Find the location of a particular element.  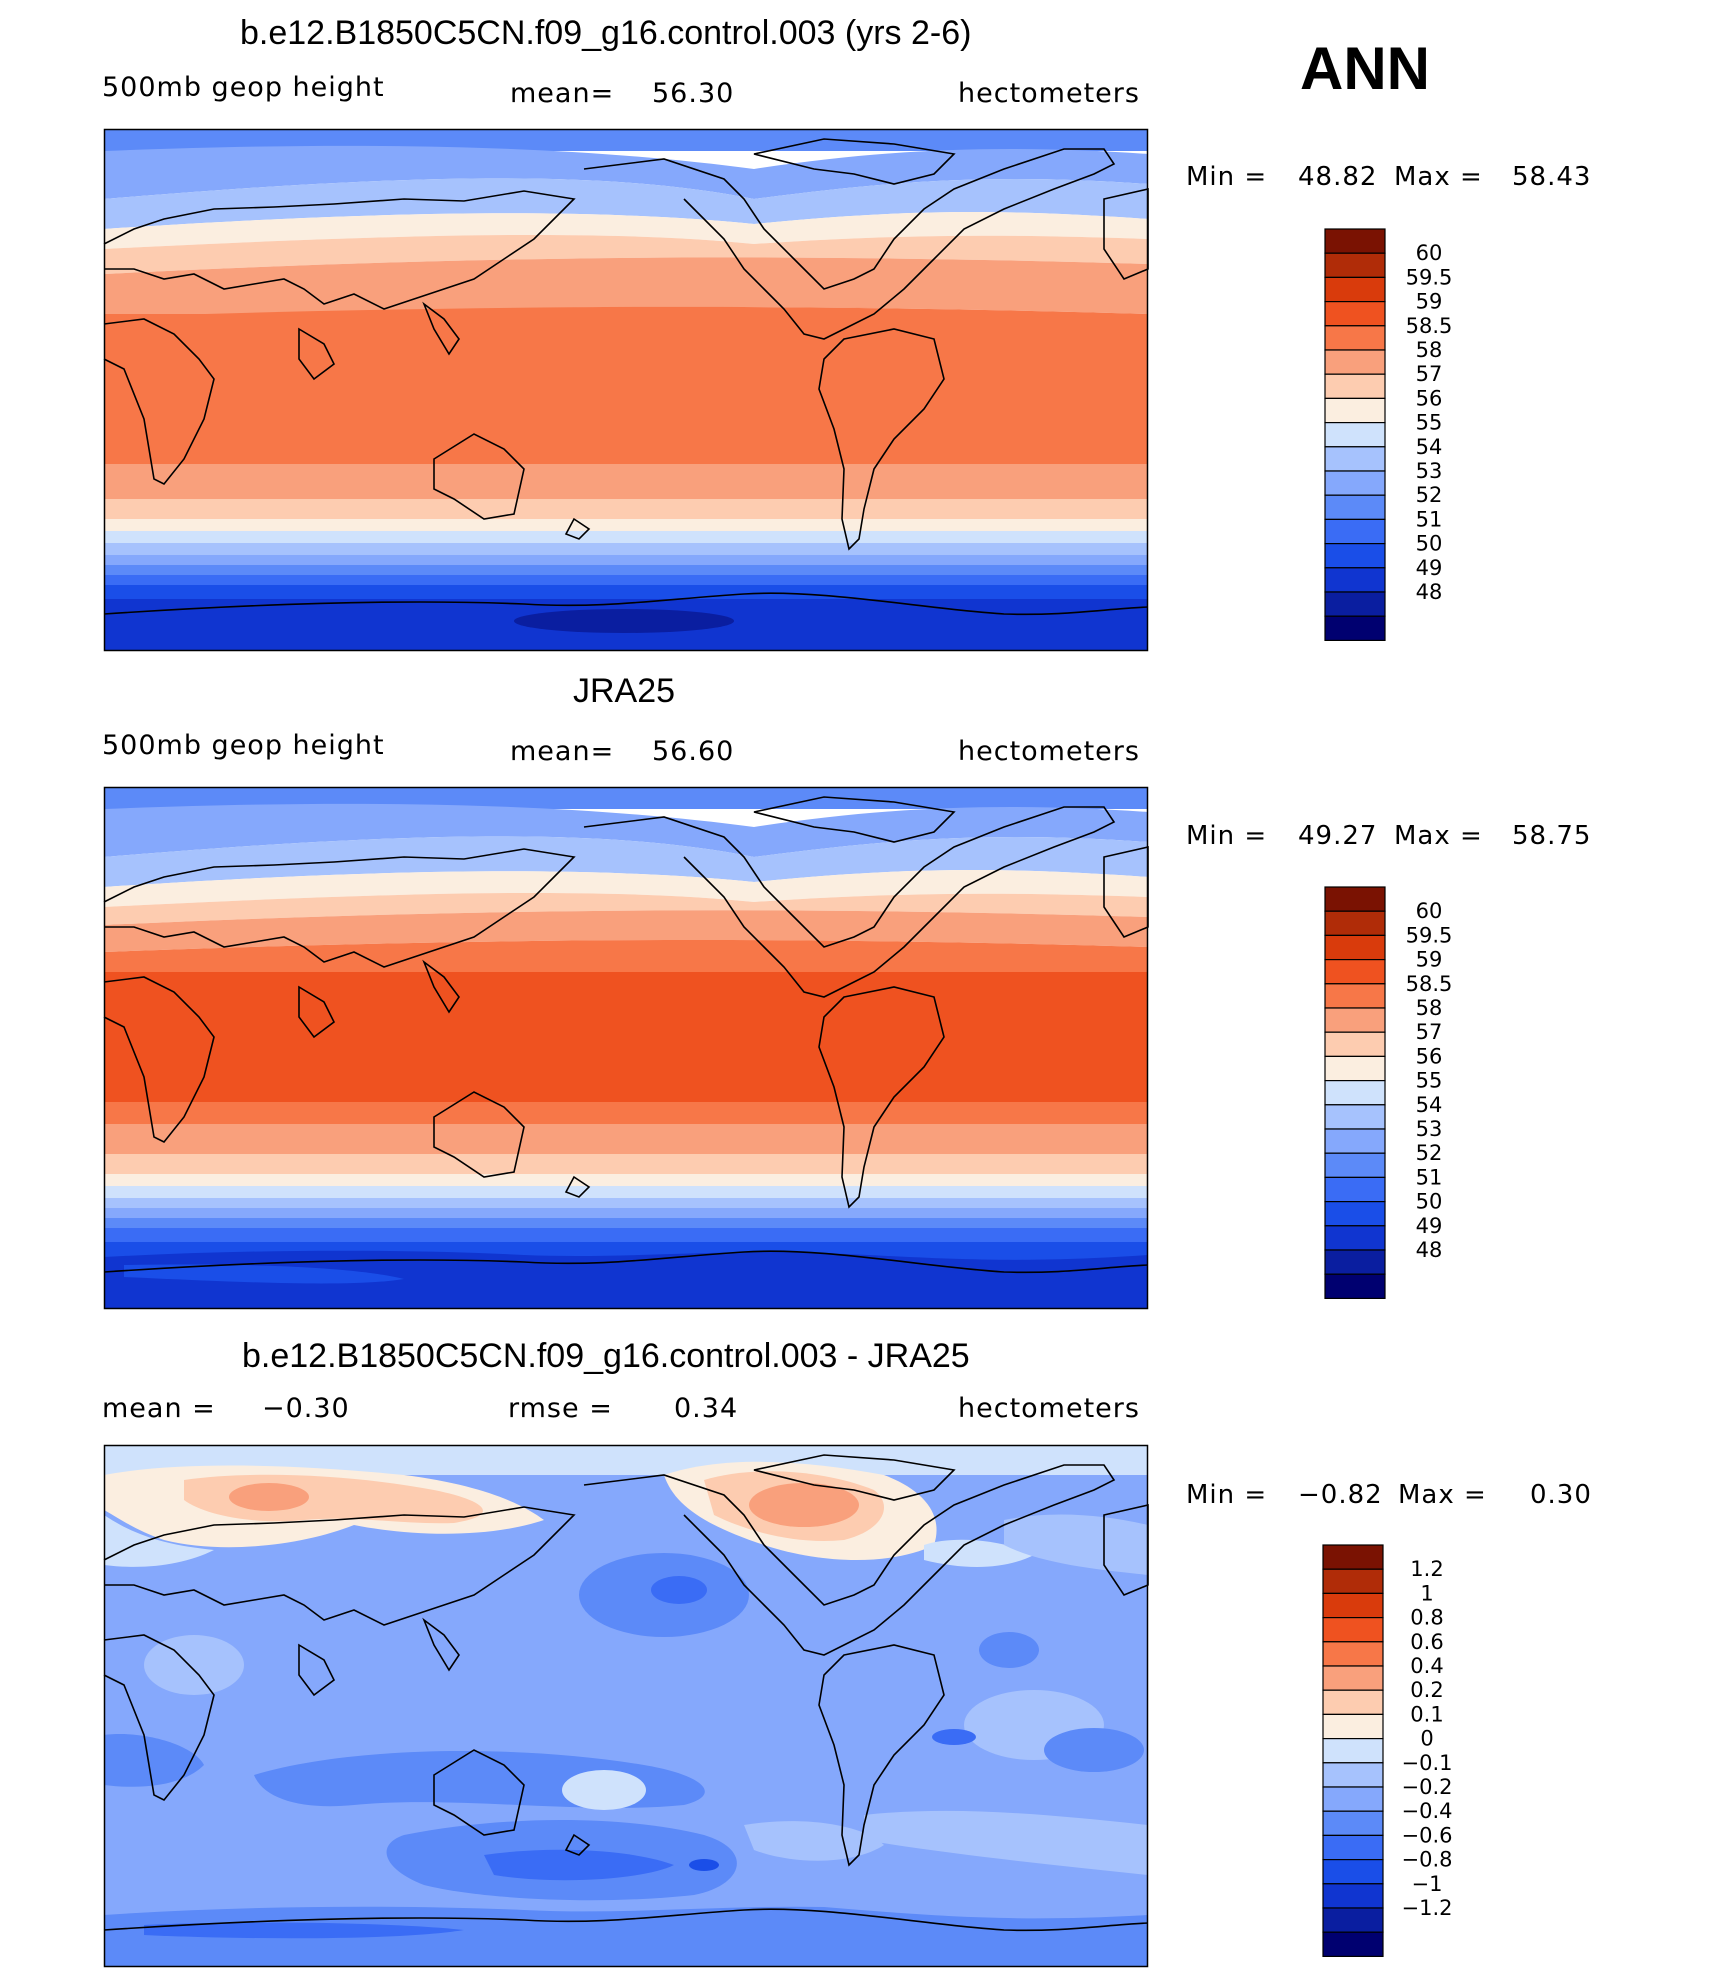

panel-2-min-label: Min = is located at coordinates (1227, 836).